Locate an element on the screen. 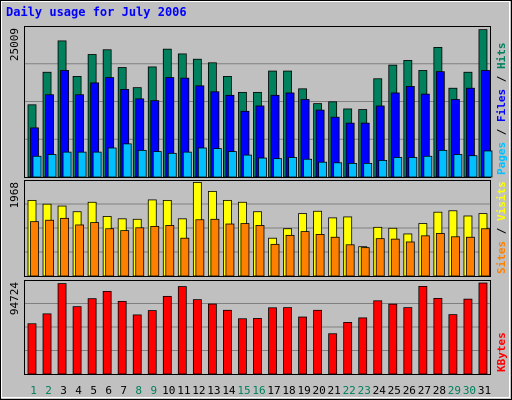 The height and width of the screenshot is (400, 512). day-label-11: 11 is located at coordinates (183, 390).